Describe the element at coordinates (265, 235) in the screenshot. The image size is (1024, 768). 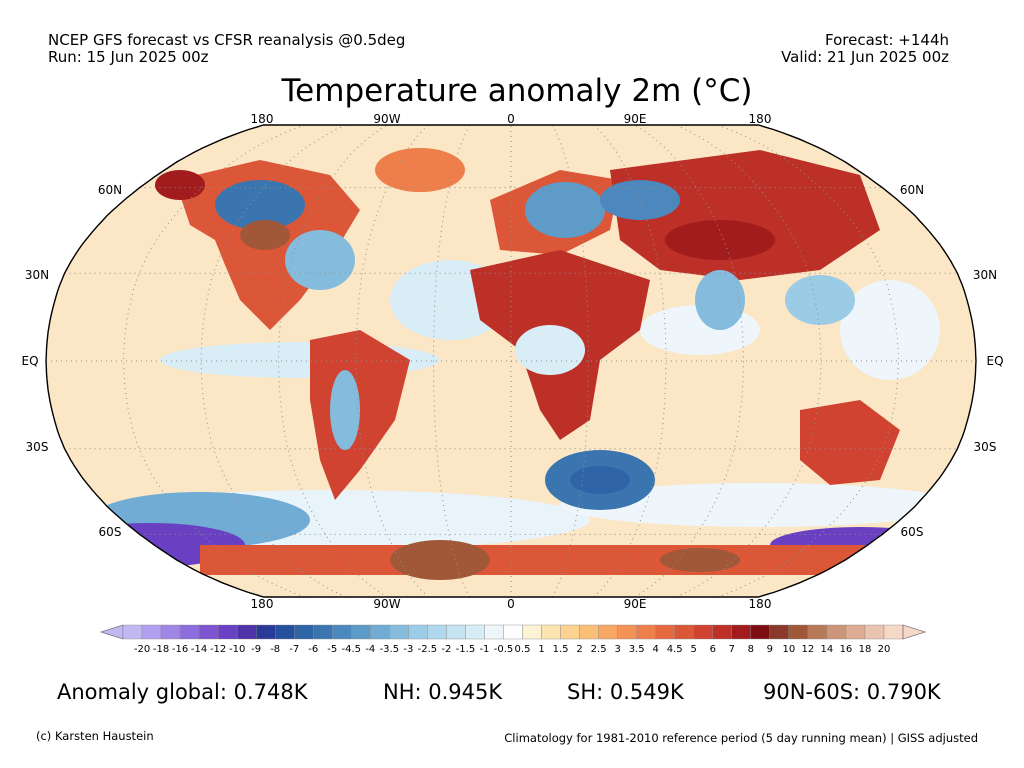
I see `central-us-hot` at that location.